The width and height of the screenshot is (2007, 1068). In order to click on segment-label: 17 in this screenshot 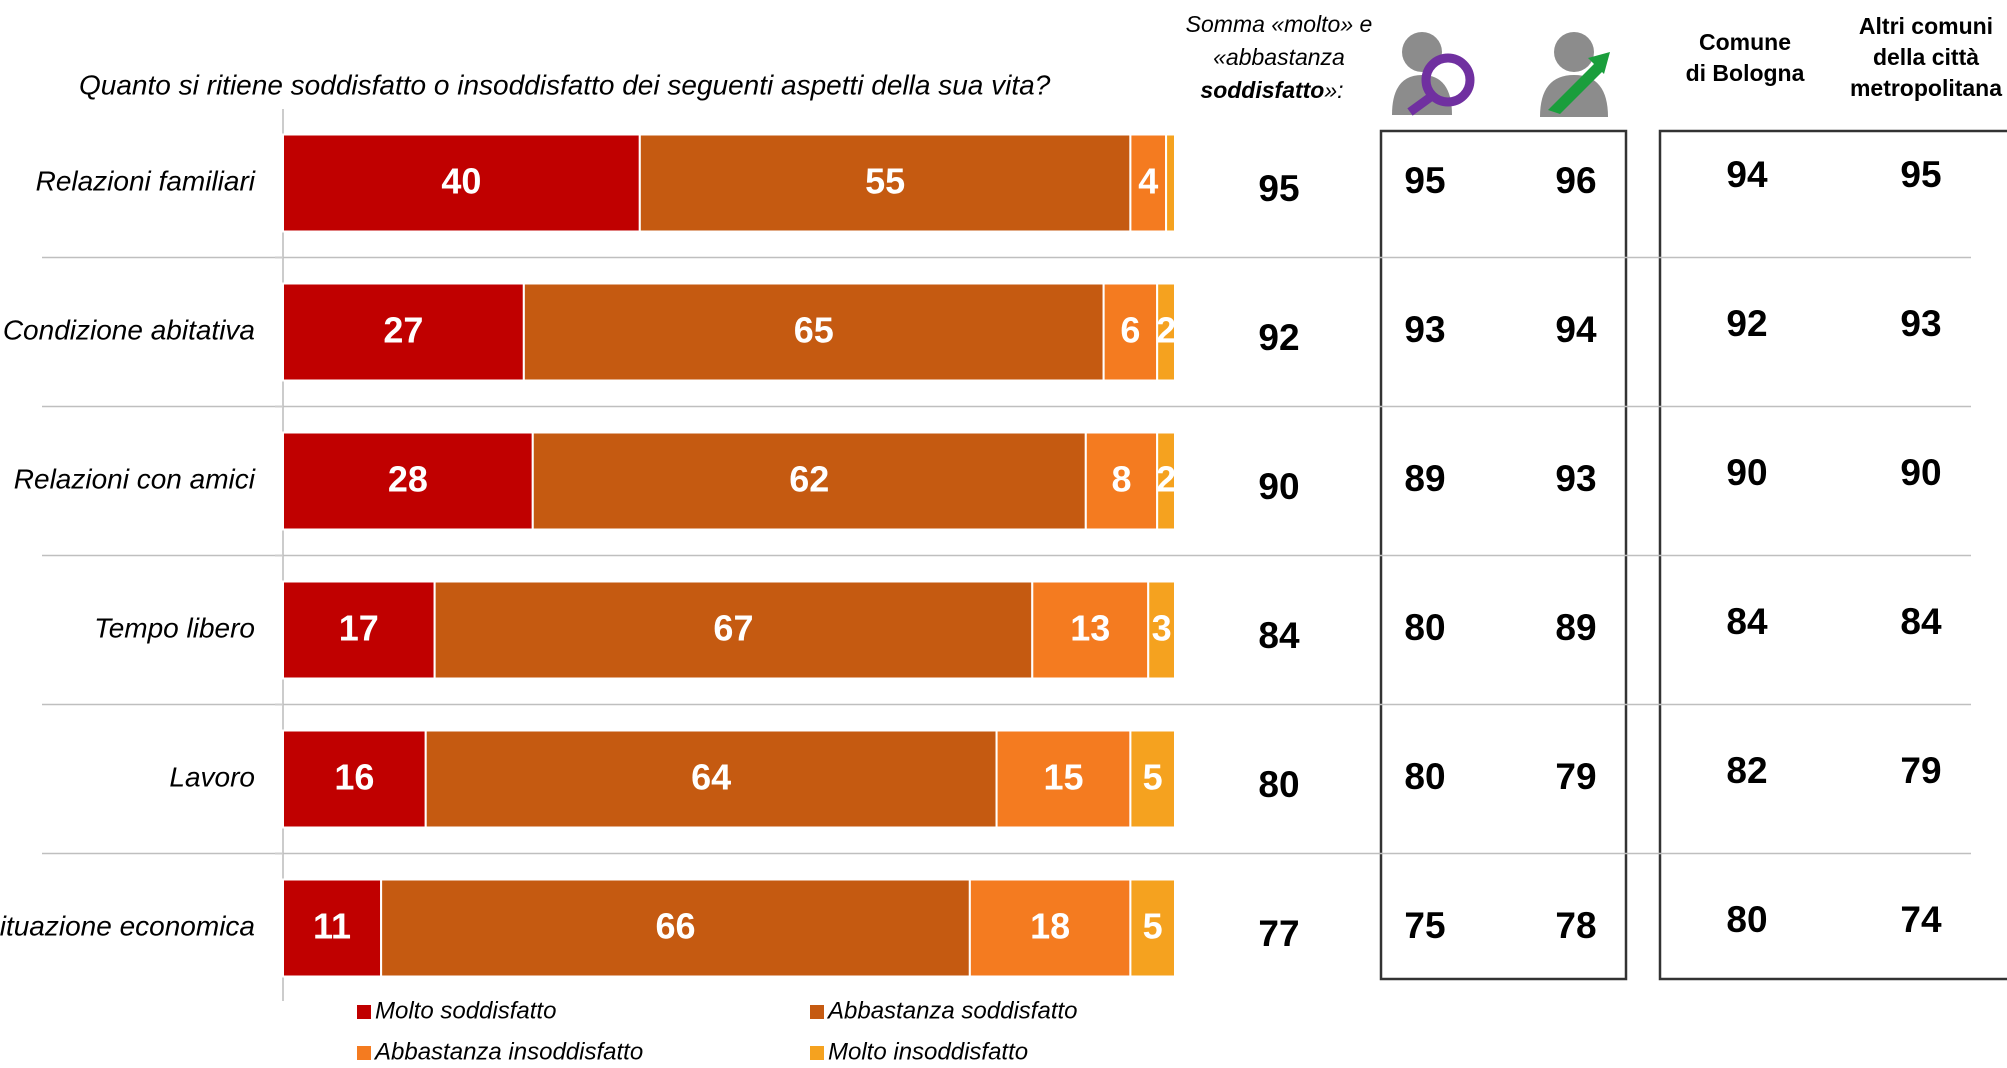, I will do `click(359, 628)`.